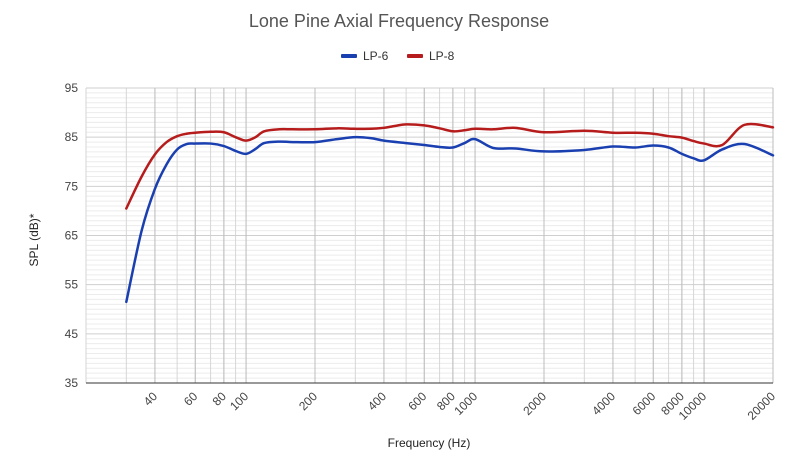  What do you see at coordinates (762, 406) in the screenshot?
I see `x-tick-label: 20000` at bounding box center [762, 406].